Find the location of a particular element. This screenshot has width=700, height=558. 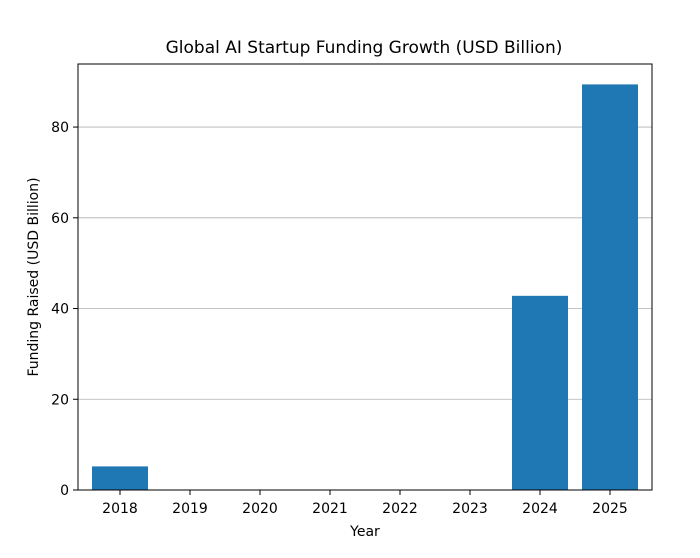

y-tick-label: 40 is located at coordinates (60, 310).